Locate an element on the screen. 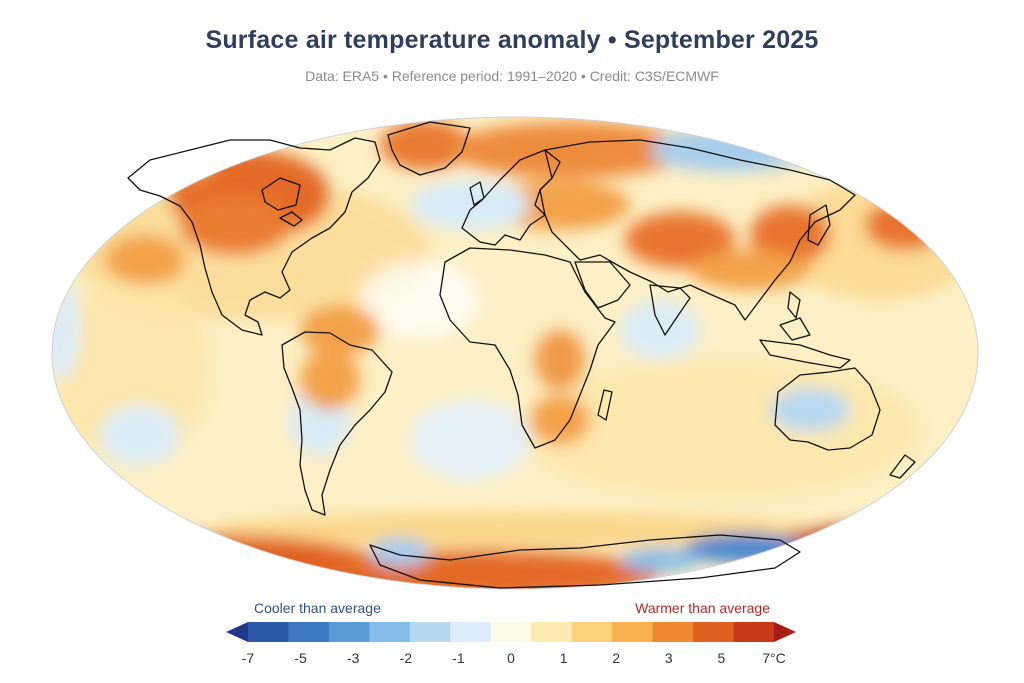 The height and width of the screenshot is (683, 1024). colorbar-arrow-warm is located at coordinates (785, 632).